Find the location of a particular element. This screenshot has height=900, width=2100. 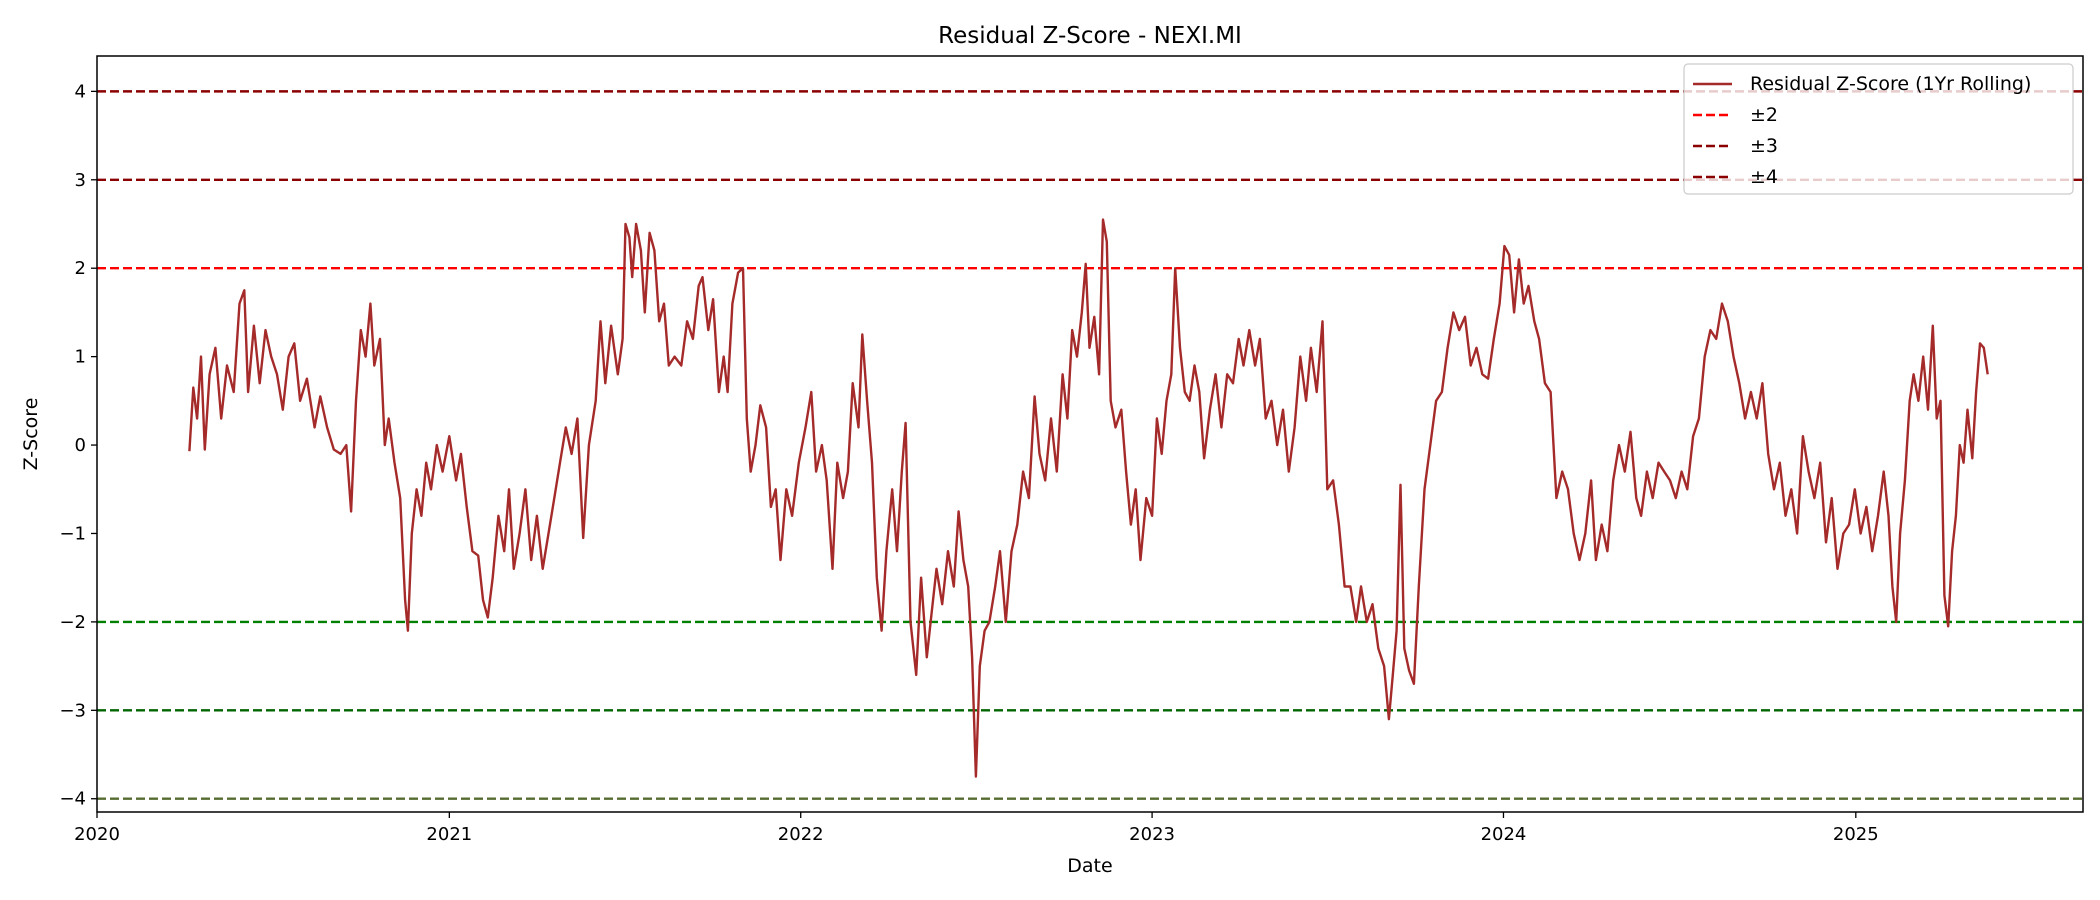

y-tick-label: −4 is located at coordinates (72, 799).